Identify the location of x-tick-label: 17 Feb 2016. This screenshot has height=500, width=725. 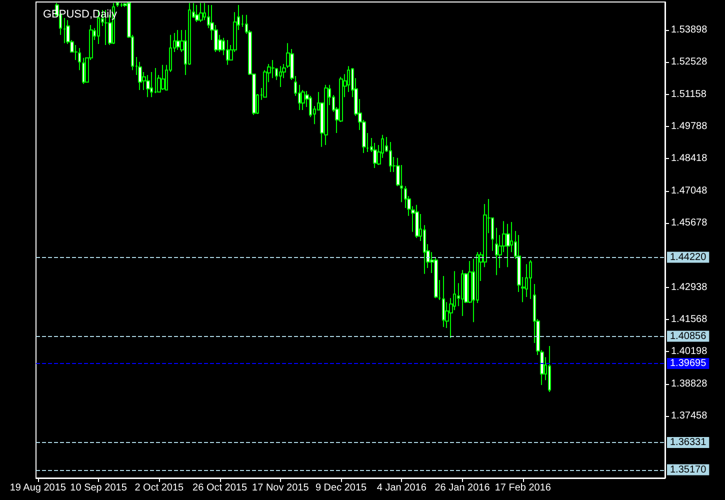
(523, 488).